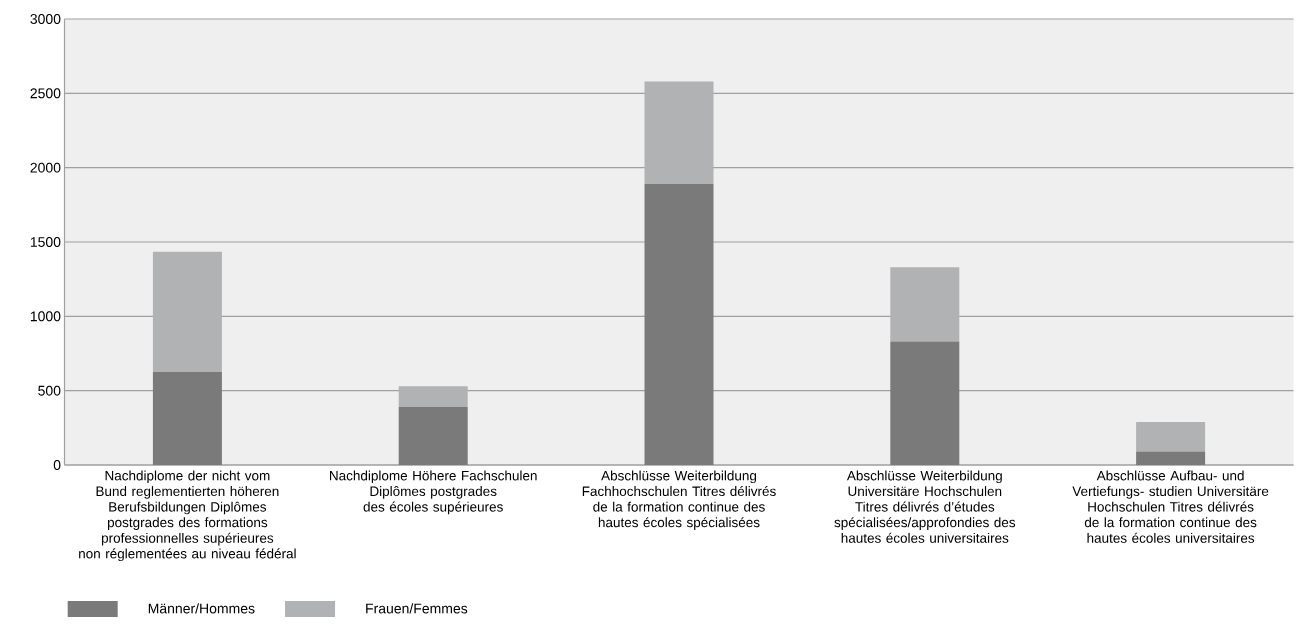  What do you see at coordinates (201, 608) in the screenshot?
I see `legend-label: Männer/Hommes` at bounding box center [201, 608].